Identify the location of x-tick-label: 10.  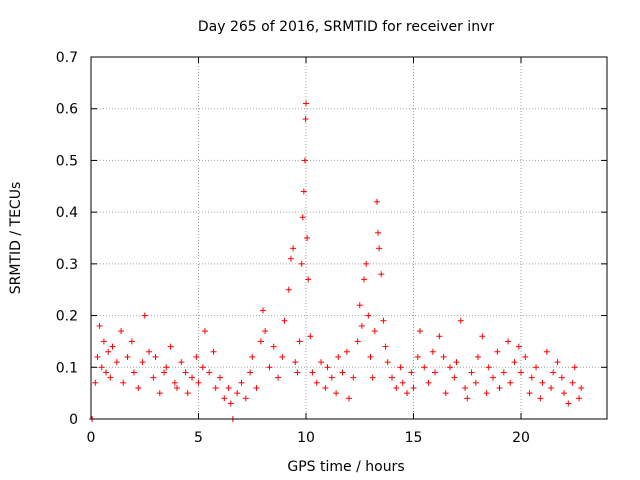
(306, 438).